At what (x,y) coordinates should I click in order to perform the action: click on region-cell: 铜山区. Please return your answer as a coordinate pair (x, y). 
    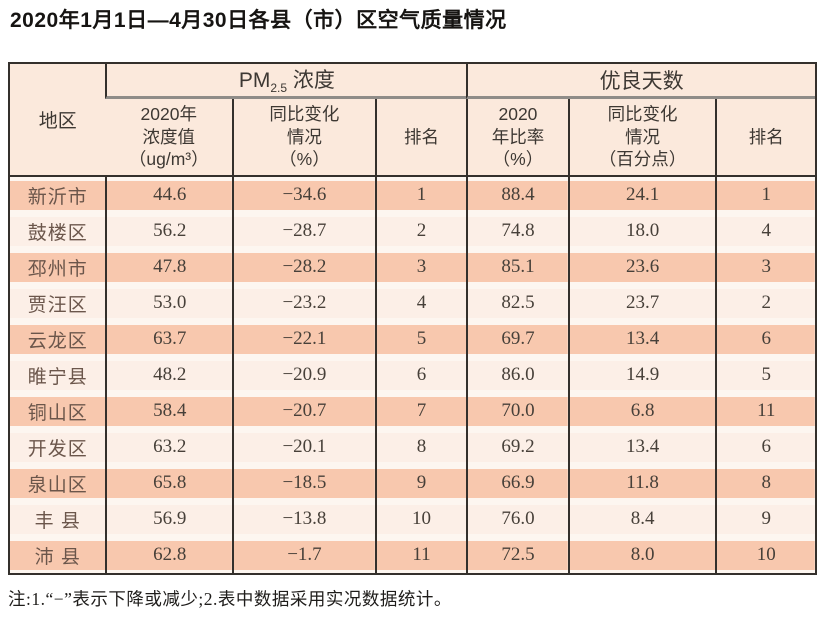
    Looking at the image, I should click on (58, 411).